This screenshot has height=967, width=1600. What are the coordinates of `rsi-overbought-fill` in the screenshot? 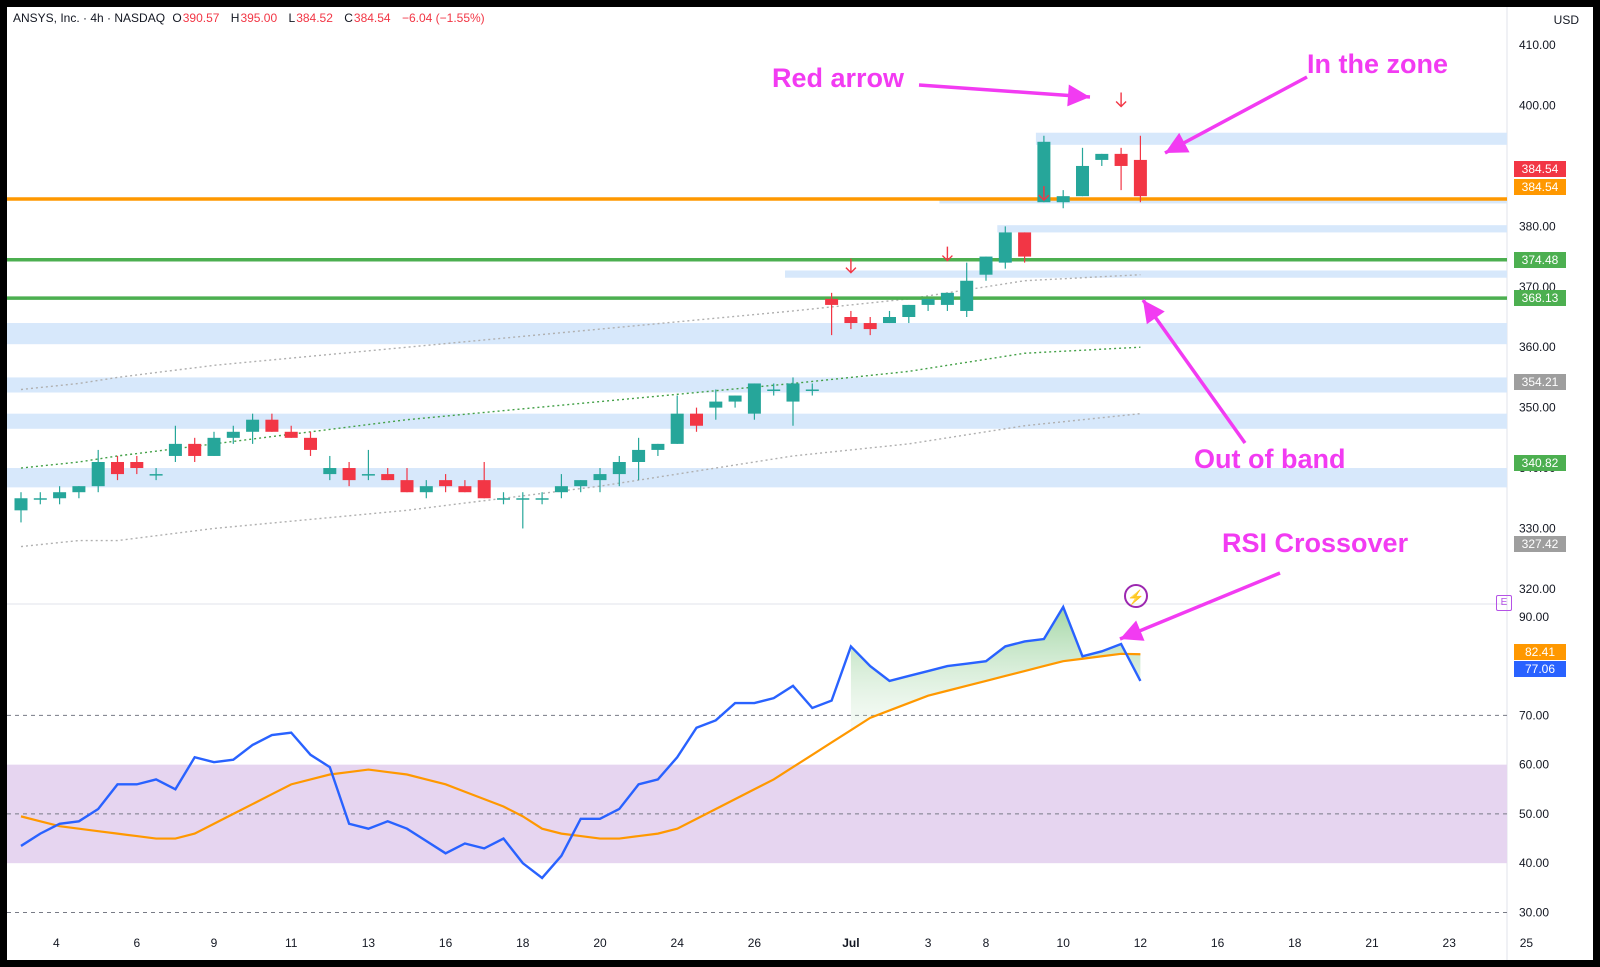 It's located at (995, 669).